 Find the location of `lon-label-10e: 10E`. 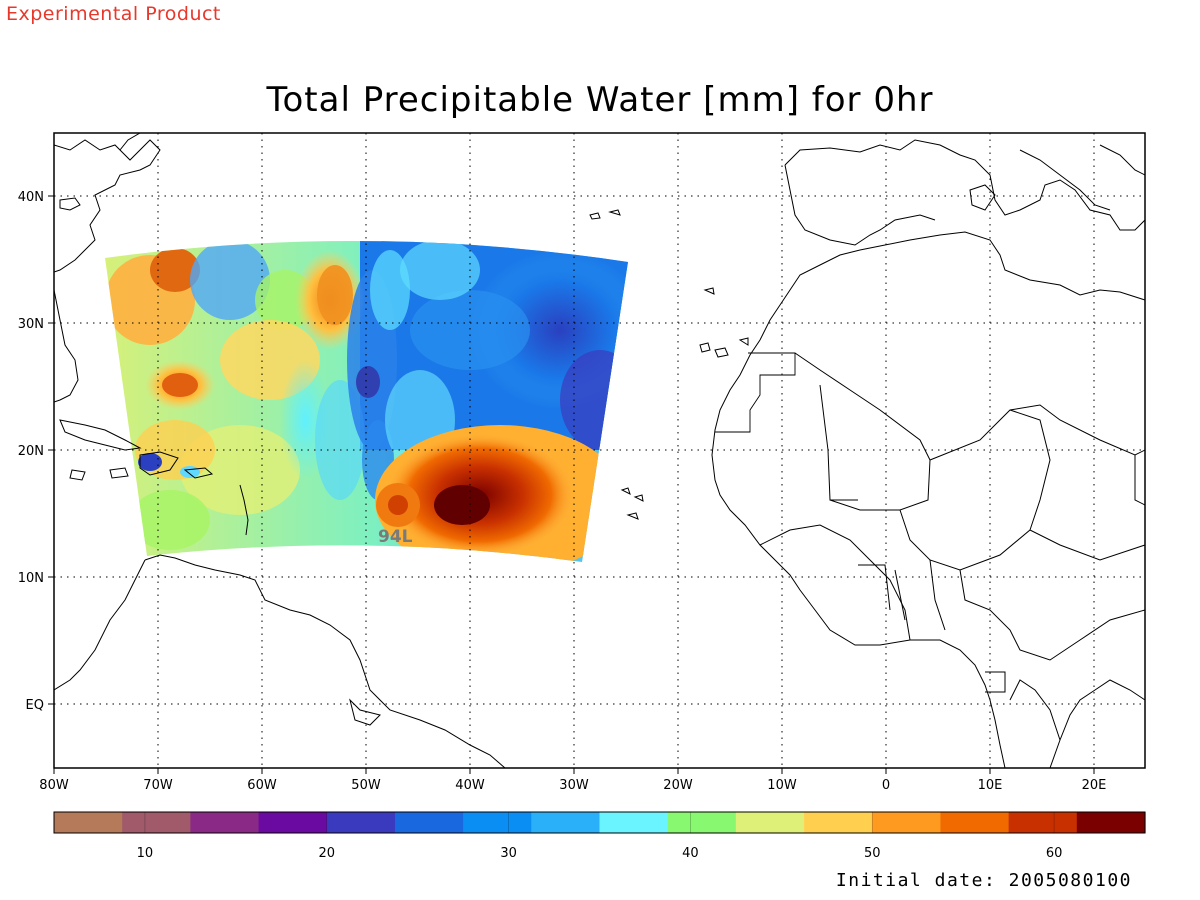

lon-label-10e: 10E is located at coordinates (990, 785).